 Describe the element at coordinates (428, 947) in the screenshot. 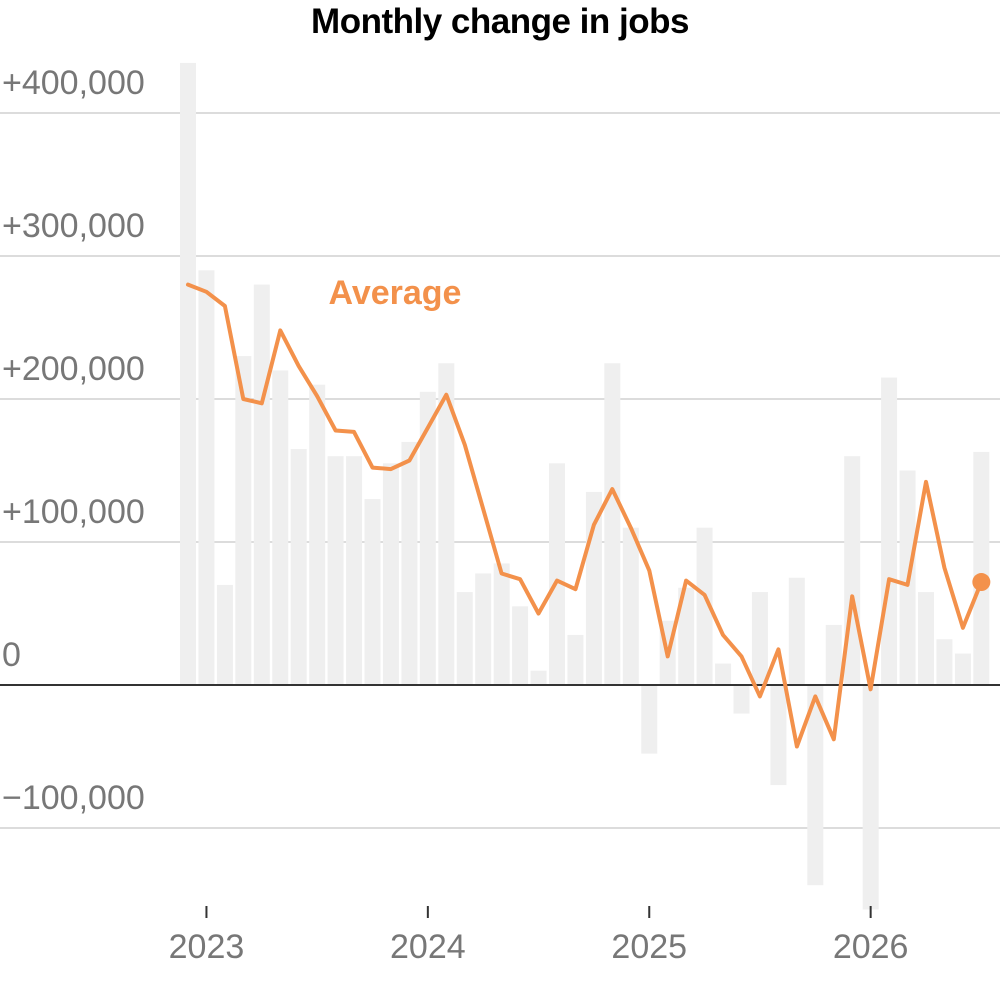

I see `x-tick-label: 2024` at that location.